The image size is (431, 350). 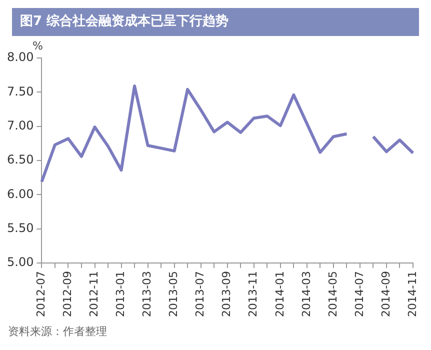 I want to click on text: 资料来源：作者整理, so click(x=57, y=331).